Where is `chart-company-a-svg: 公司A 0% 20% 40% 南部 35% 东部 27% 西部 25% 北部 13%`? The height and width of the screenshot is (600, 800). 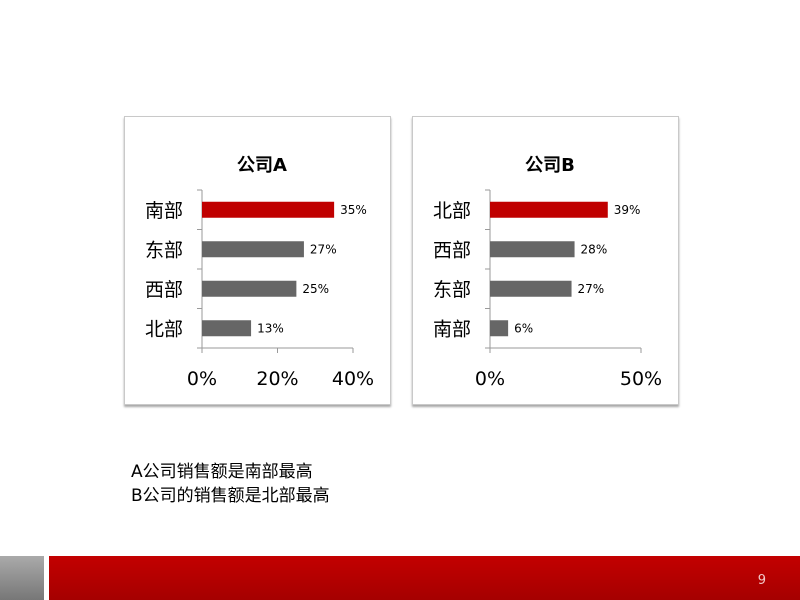 chart-company-a-svg: 公司A 0% 20% 40% 南部 35% 东部 27% 西部 25% 北部 13% is located at coordinates (259, 272).